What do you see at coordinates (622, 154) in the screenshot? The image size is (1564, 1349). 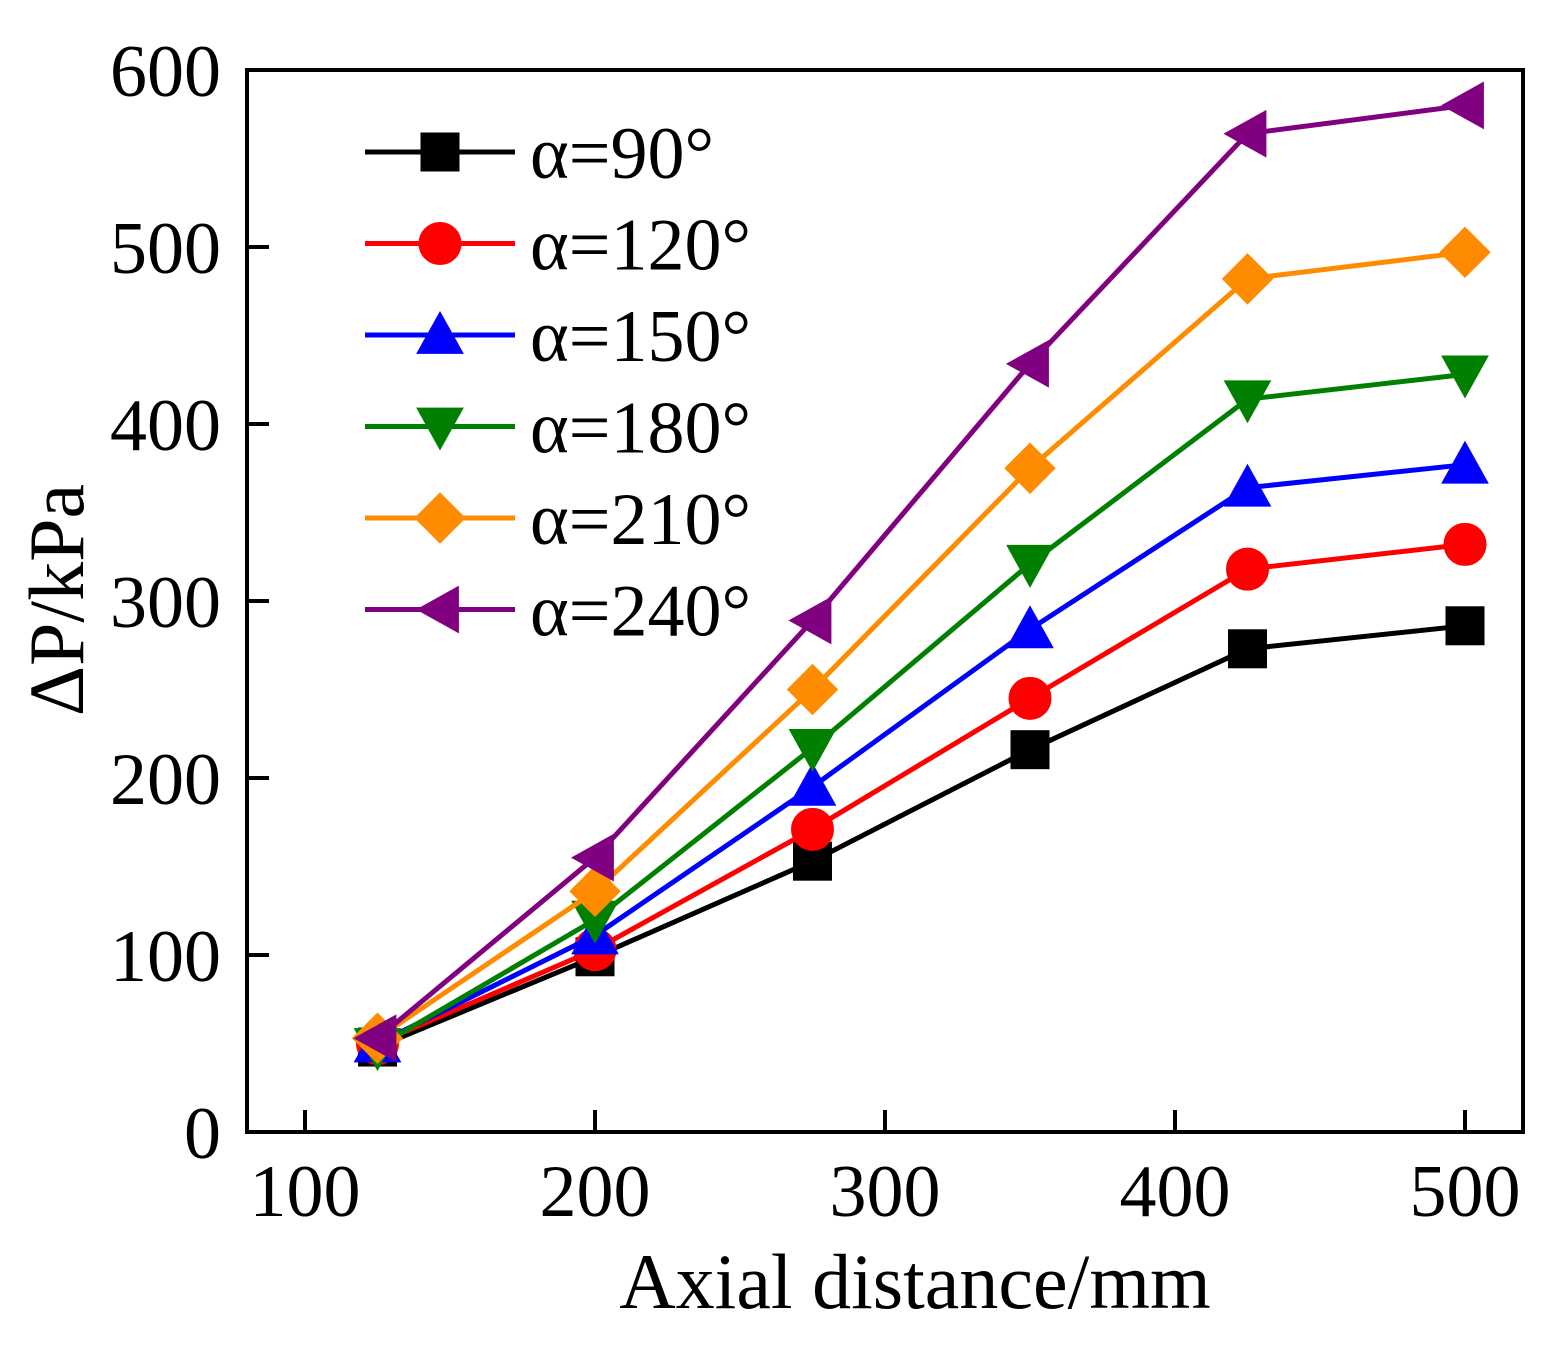 I see `legend-label: α=90°` at bounding box center [622, 154].